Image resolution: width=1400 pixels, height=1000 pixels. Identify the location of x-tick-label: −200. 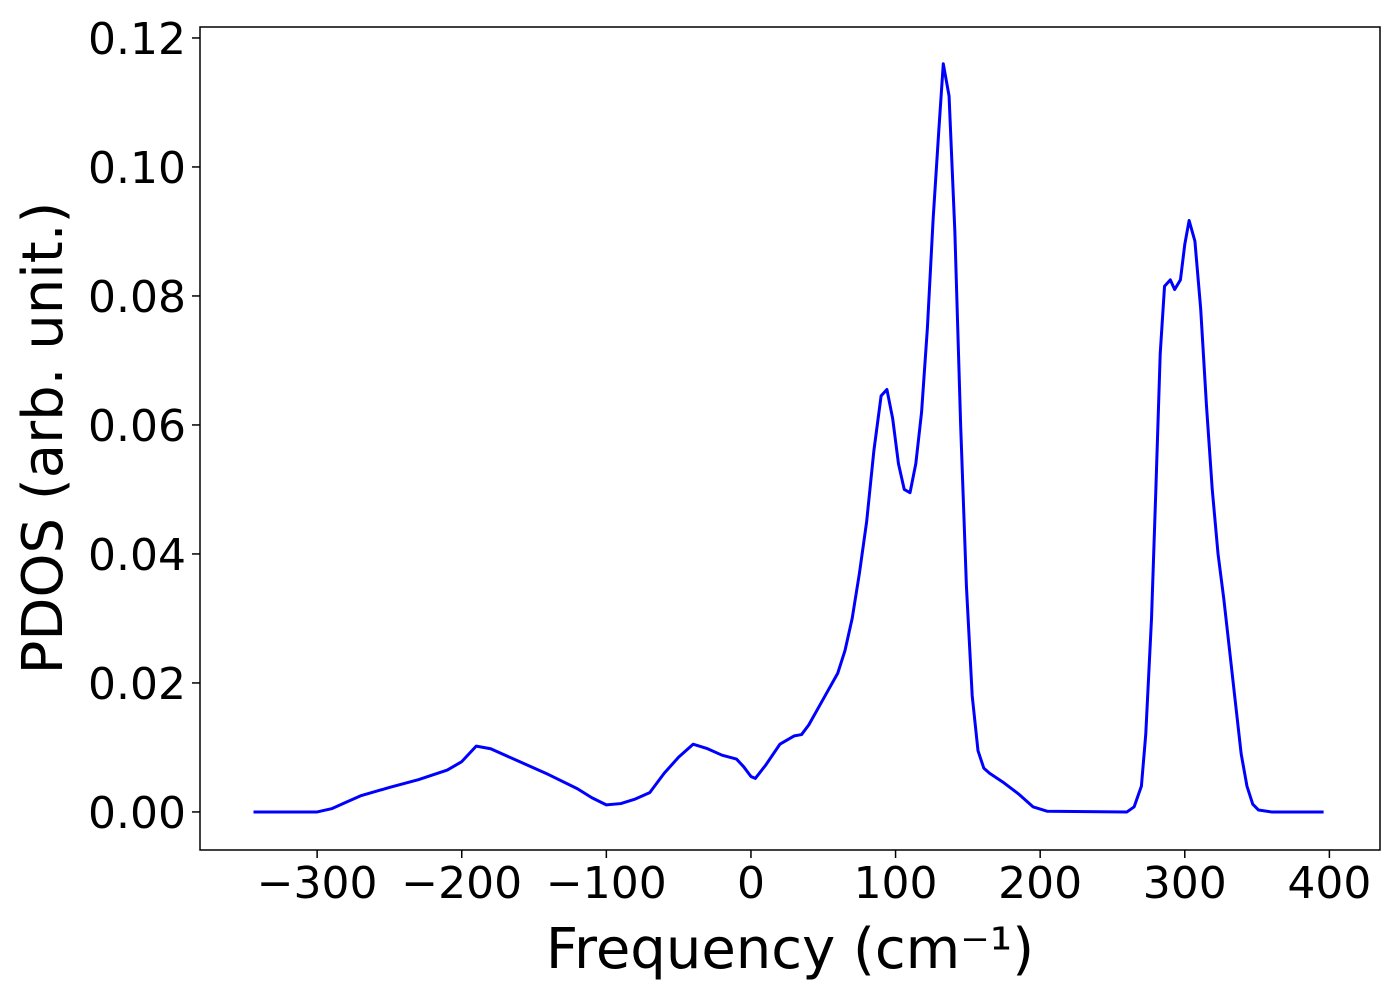
(461, 883).